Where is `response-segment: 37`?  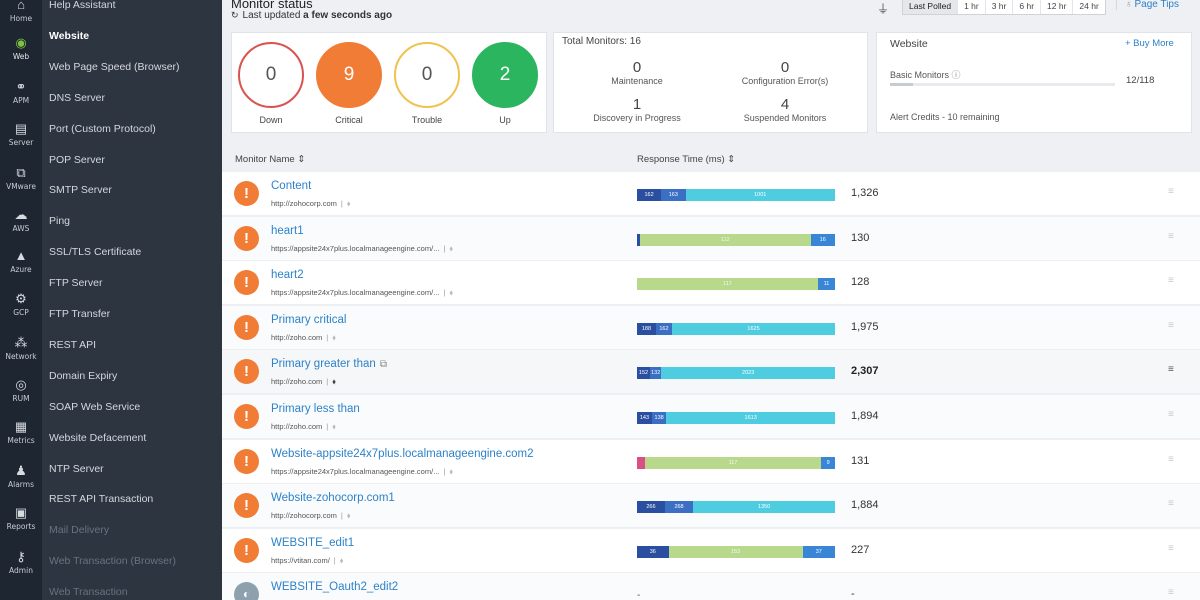 response-segment: 37 is located at coordinates (818, 551).